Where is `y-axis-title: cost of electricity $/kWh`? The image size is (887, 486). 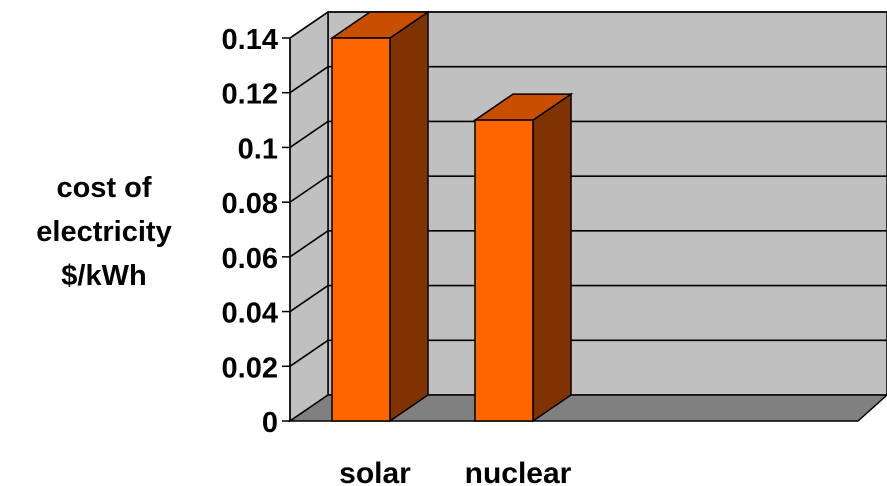
y-axis-title: cost of electricity $/kWh is located at coordinates (104, 232).